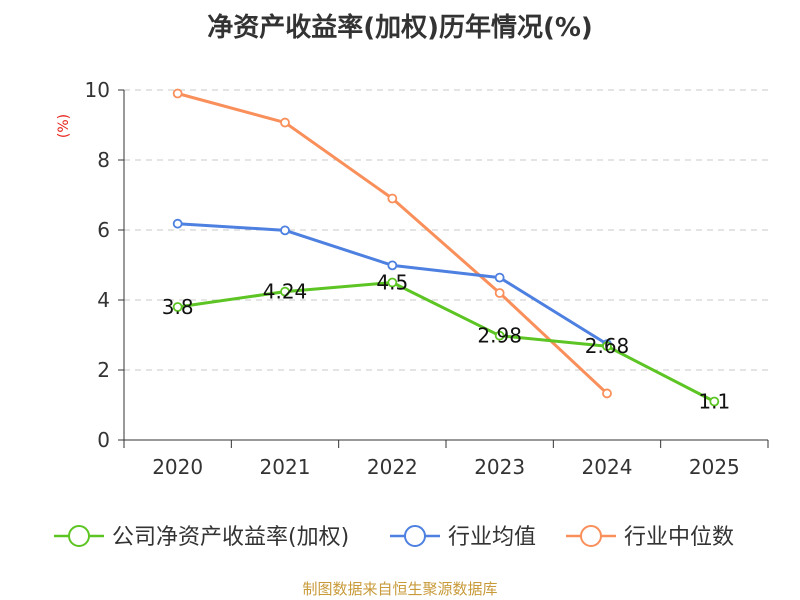 This screenshot has width=800, height=600. What do you see at coordinates (392, 467) in the screenshot?
I see `x-tick-label: 2022` at bounding box center [392, 467].